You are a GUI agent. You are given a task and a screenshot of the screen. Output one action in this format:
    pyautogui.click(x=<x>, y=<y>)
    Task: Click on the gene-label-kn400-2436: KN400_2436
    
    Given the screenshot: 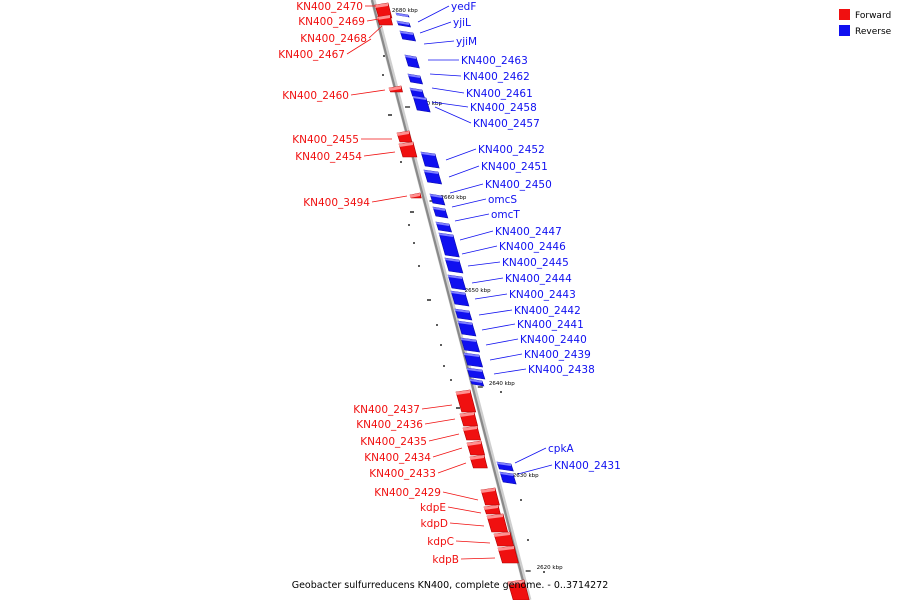 What is the action you would take?
    pyautogui.click(x=389, y=425)
    